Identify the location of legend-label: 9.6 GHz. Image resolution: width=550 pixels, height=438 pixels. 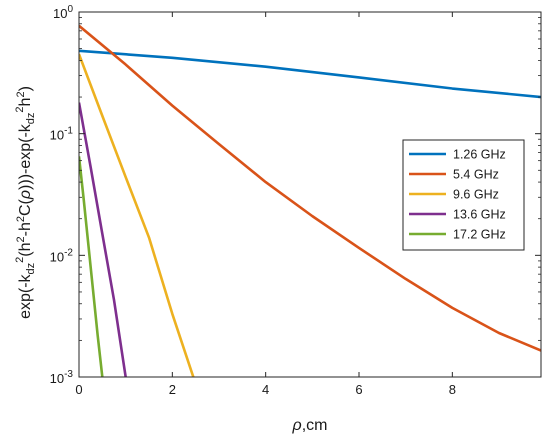
(476, 195).